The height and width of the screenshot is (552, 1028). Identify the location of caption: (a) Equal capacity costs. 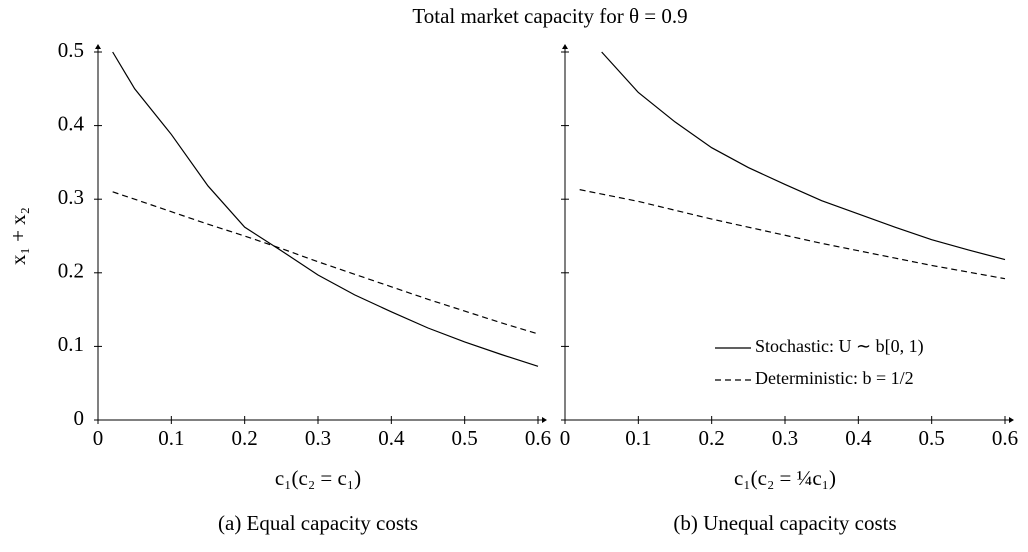
(318, 523).